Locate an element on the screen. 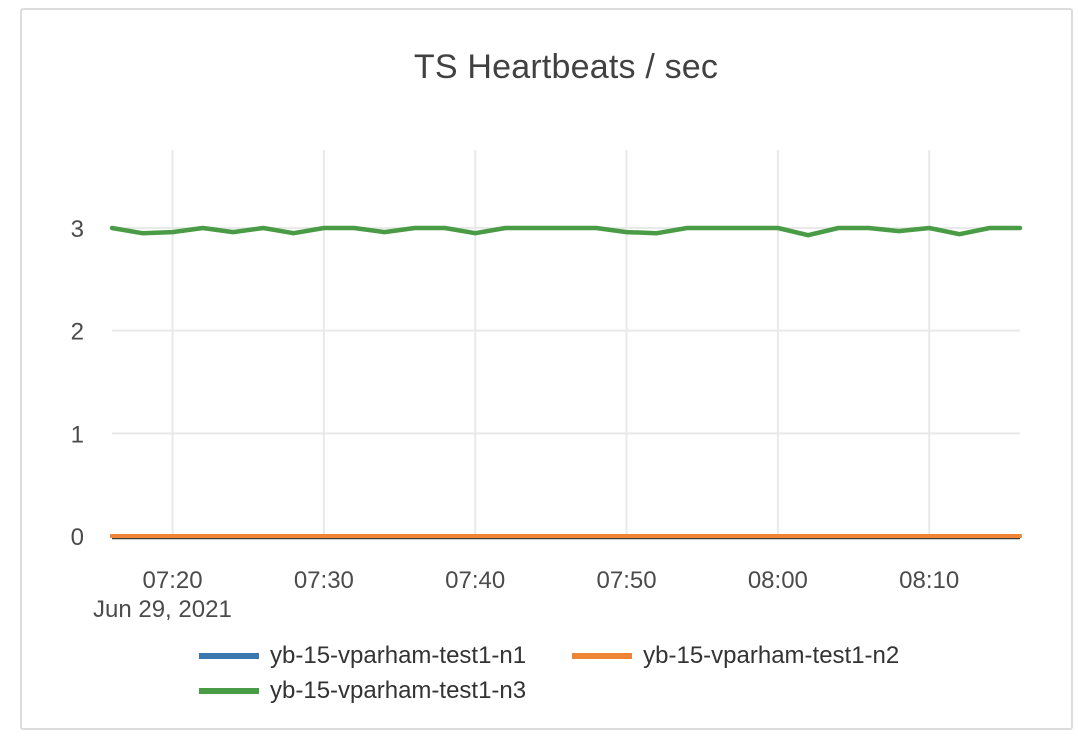 The width and height of the screenshot is (1078, 736). y-tick-label: 0 is located at coordinates (77, 537).